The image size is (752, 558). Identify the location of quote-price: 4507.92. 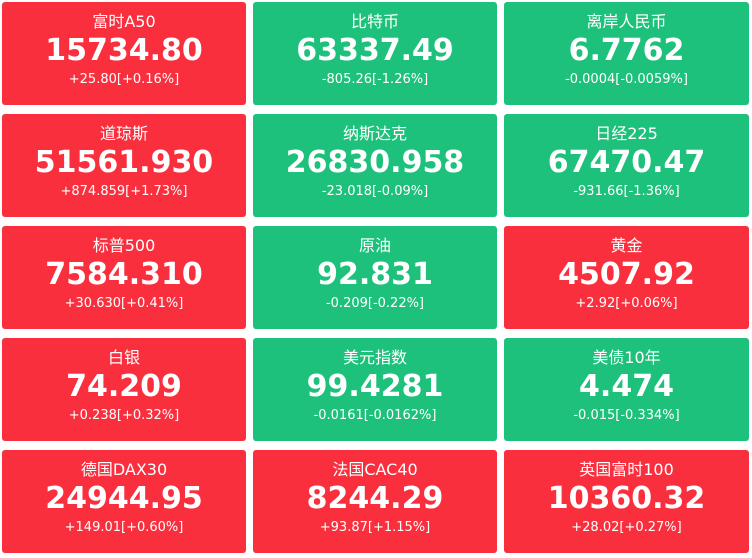
(626, 274).